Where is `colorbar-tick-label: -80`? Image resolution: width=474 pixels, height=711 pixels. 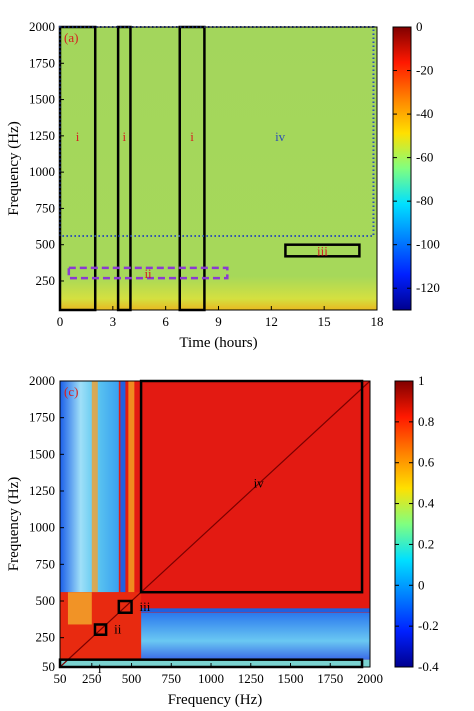 colorbar-tick-label: -80 is located at coordinates (424, 200).